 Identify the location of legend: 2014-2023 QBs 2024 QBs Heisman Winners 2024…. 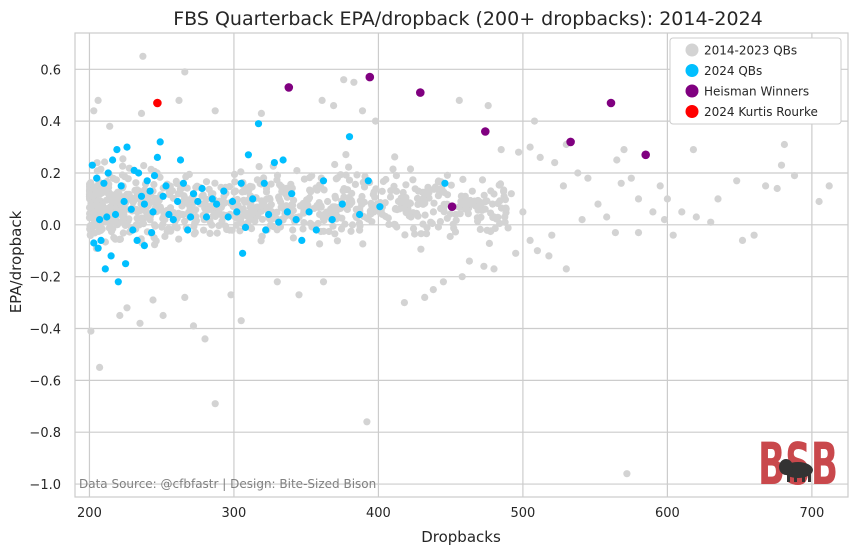
(755, 81).